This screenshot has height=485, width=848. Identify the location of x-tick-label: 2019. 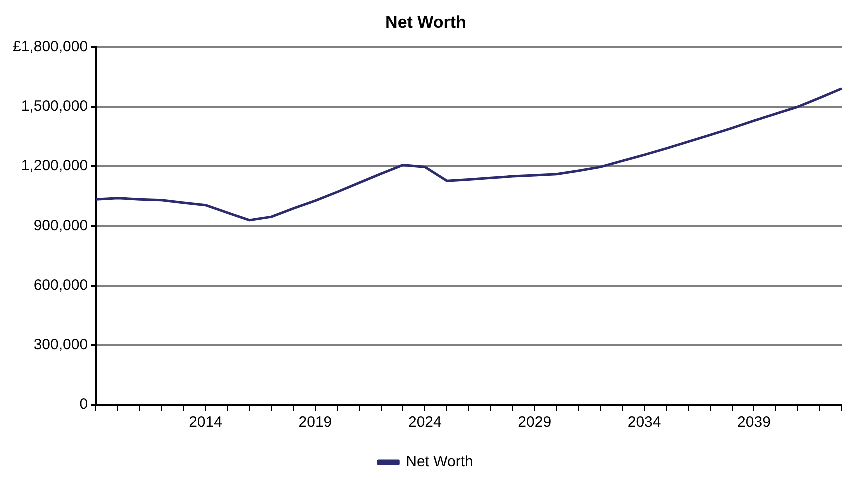
(315, 423).